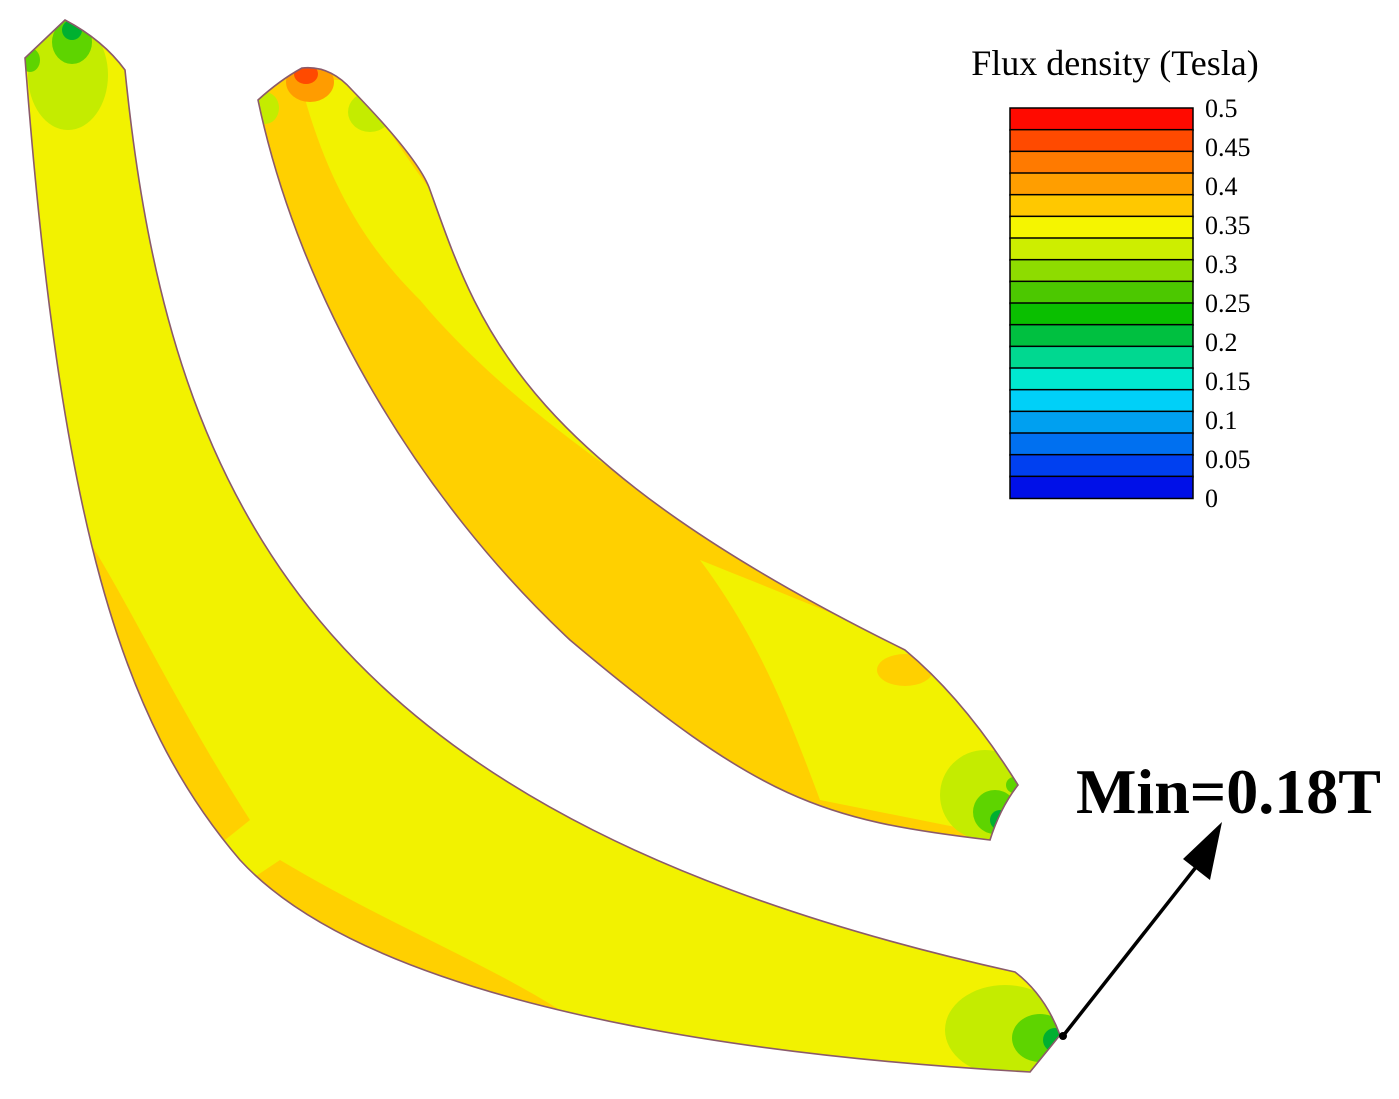 The image size is (1399, 1099). I want to click on min-value-label: Min=0.18T, so click(1228, 791).